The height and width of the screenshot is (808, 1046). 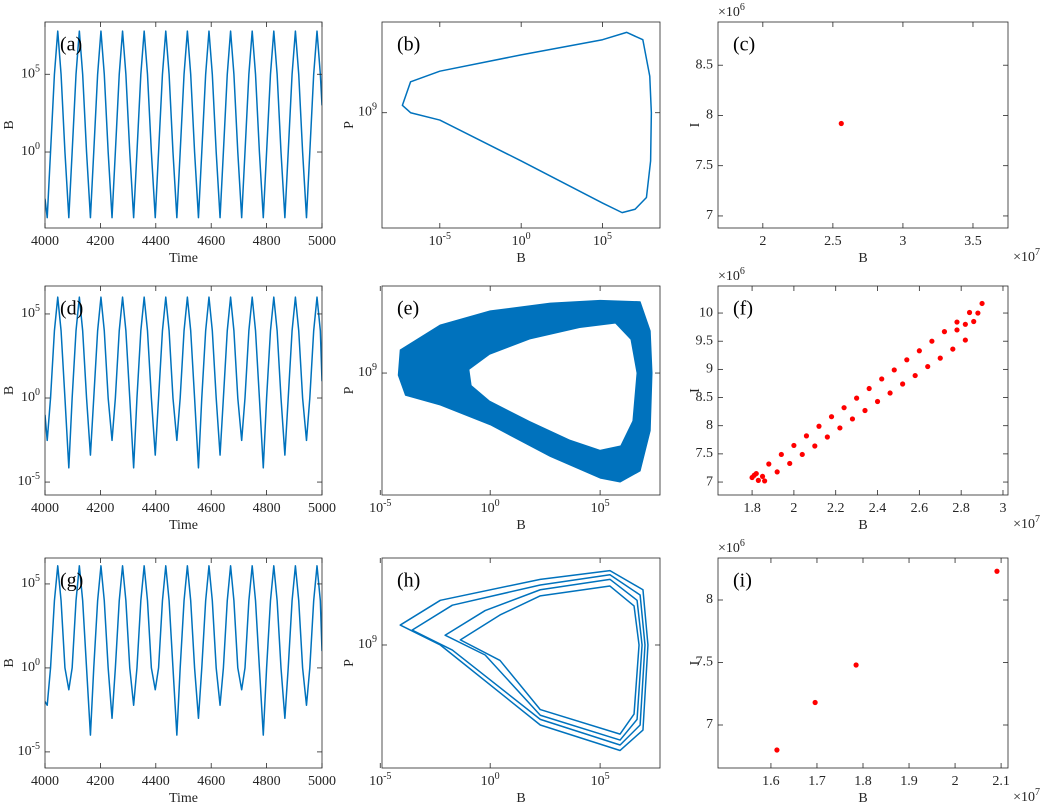 I want to click on y-multiplier-base: ×10, so click(x=729, y=12).